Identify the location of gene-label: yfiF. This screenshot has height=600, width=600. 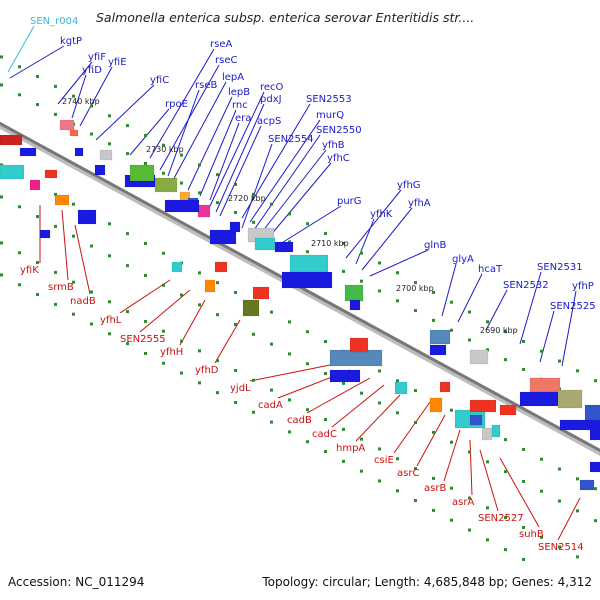
(97, 57).